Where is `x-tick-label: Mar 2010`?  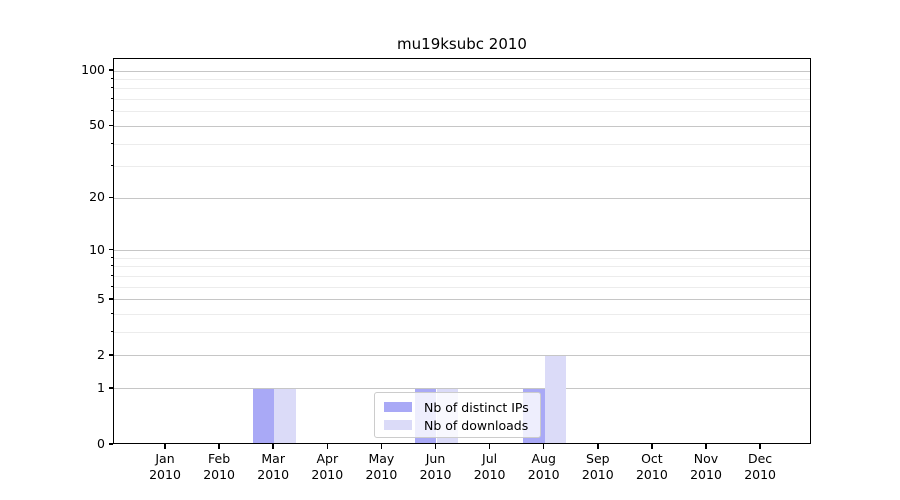 x-tick-label: Mar 2010 is located at coordinates (273, 466).